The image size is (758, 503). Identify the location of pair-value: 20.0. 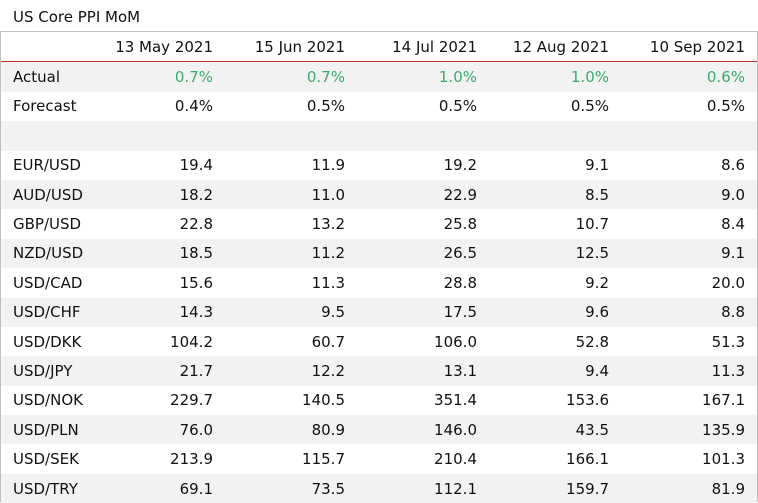
(728, 282).